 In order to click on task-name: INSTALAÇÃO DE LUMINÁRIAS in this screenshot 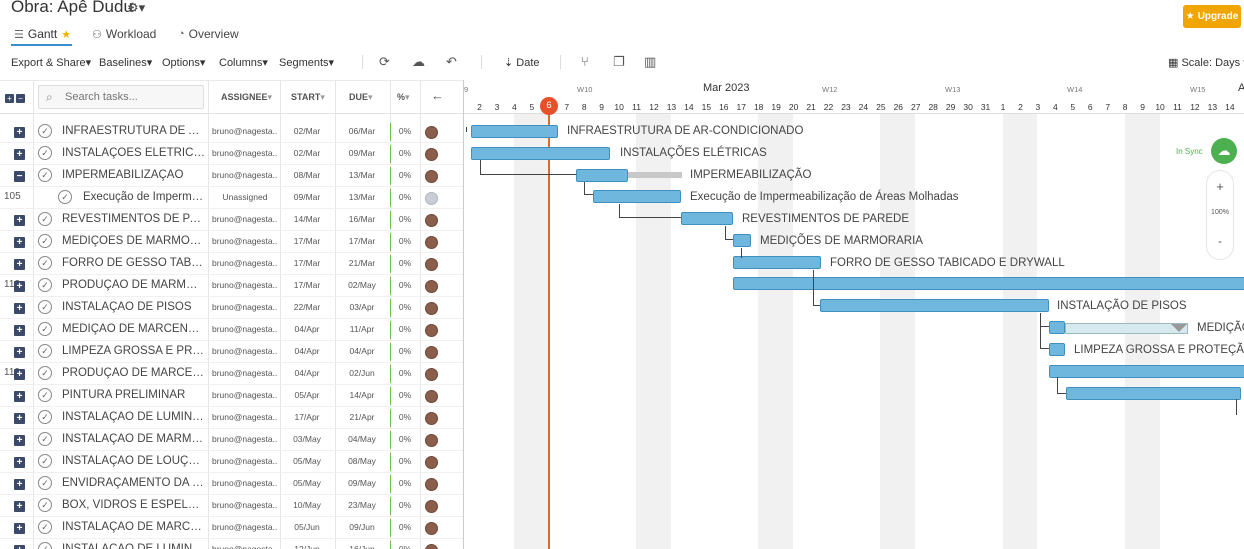, I will do `click(133, 546)`.